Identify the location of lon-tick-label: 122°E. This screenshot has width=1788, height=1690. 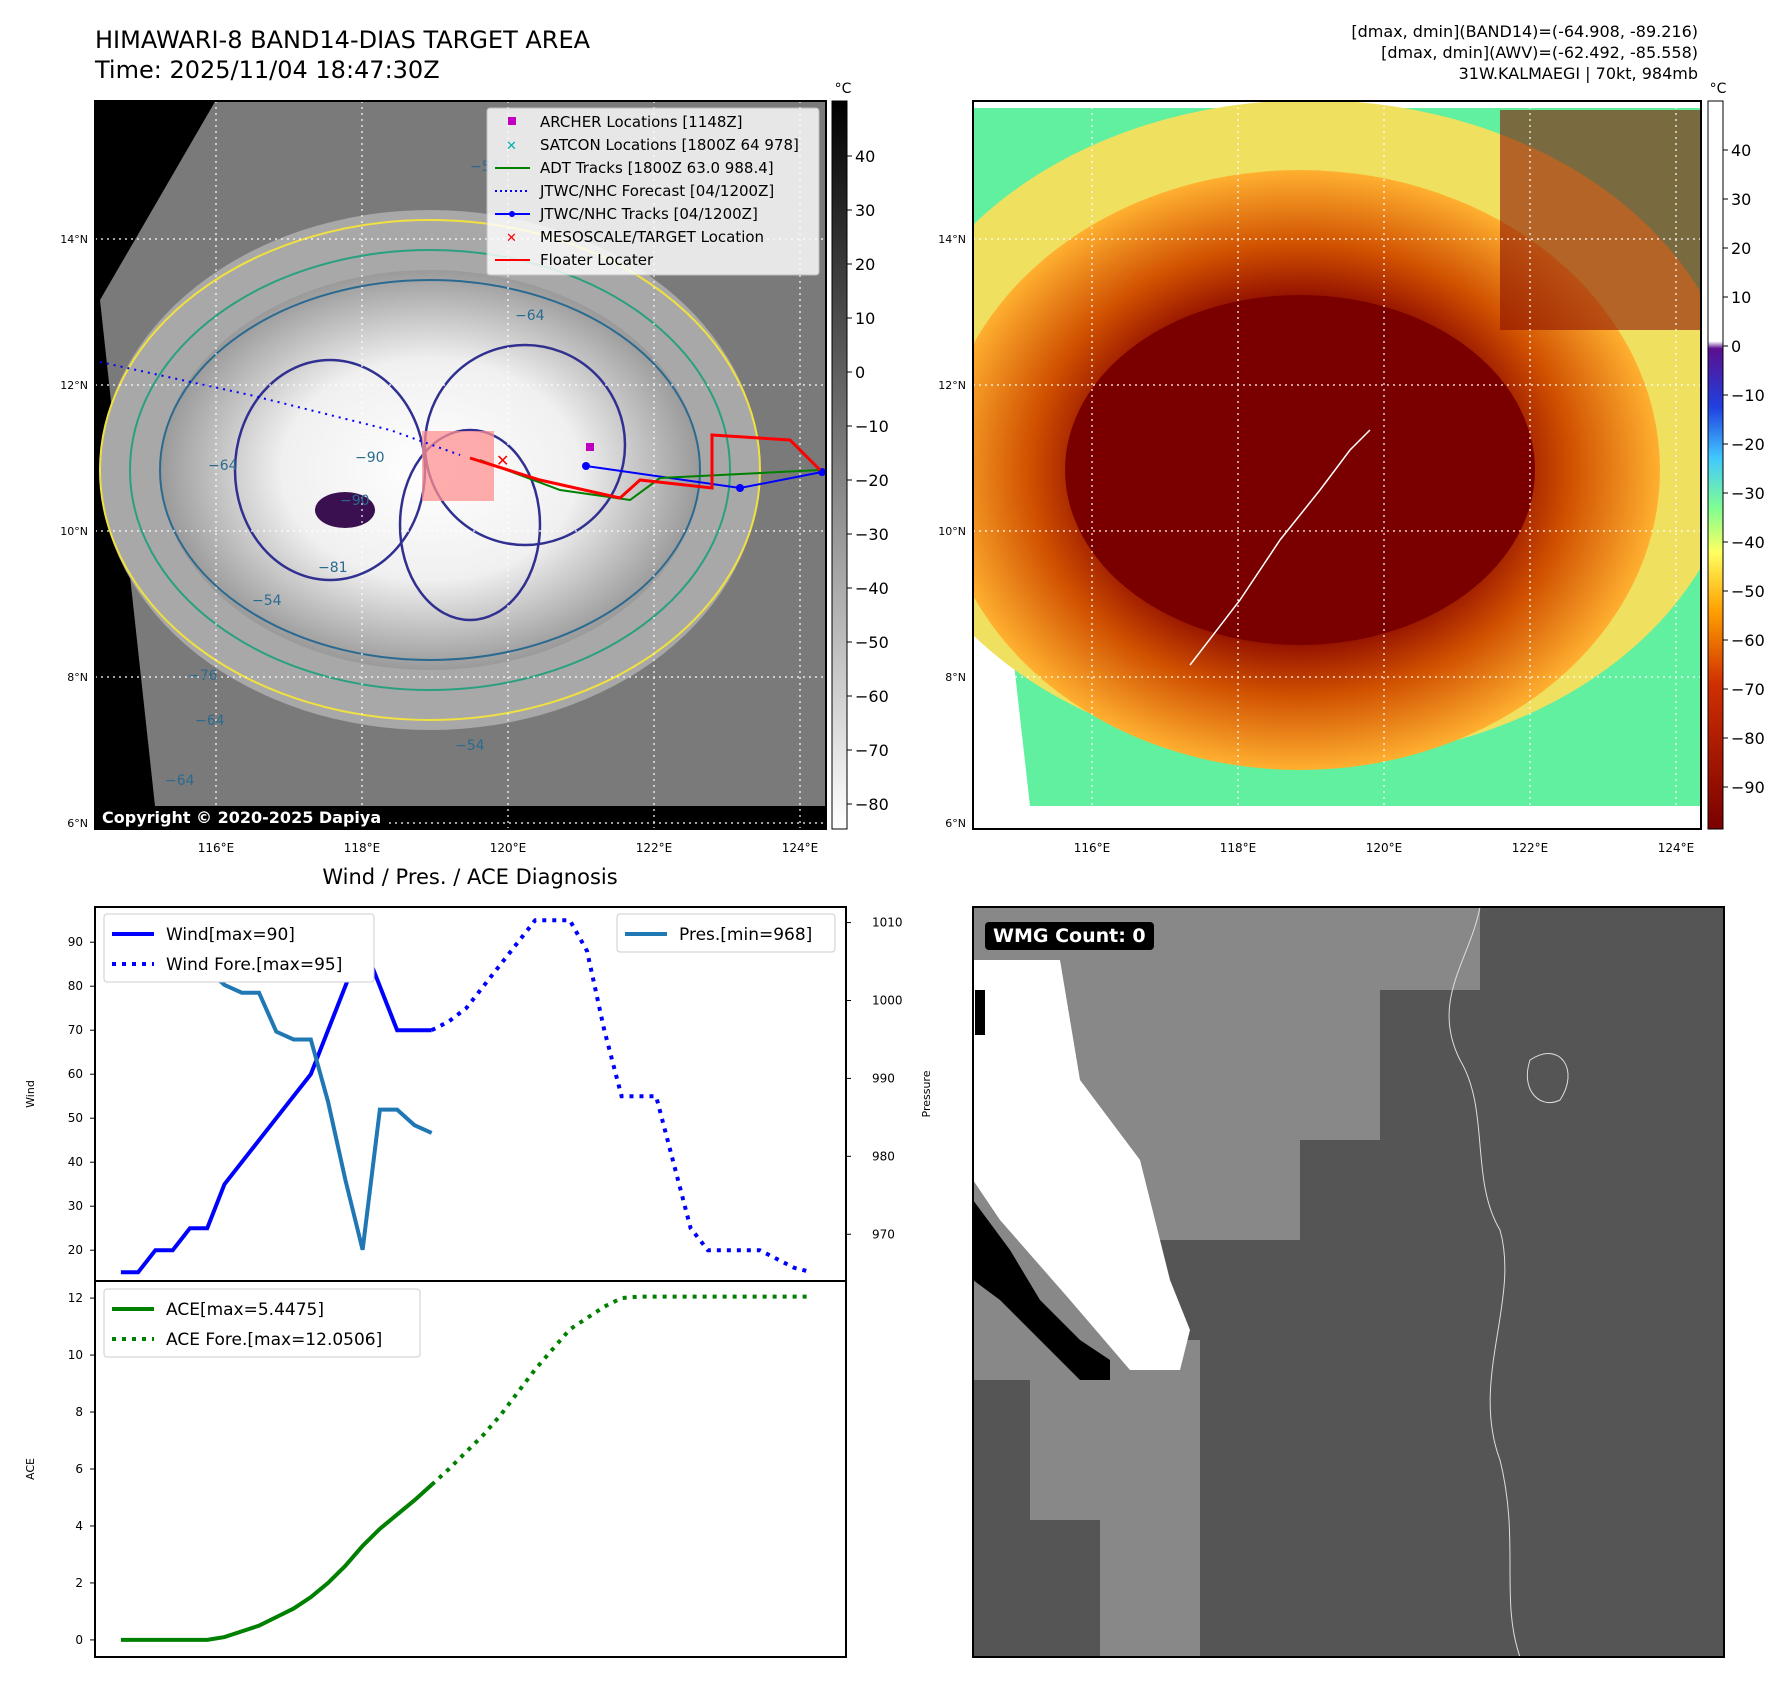
(1530, 848).